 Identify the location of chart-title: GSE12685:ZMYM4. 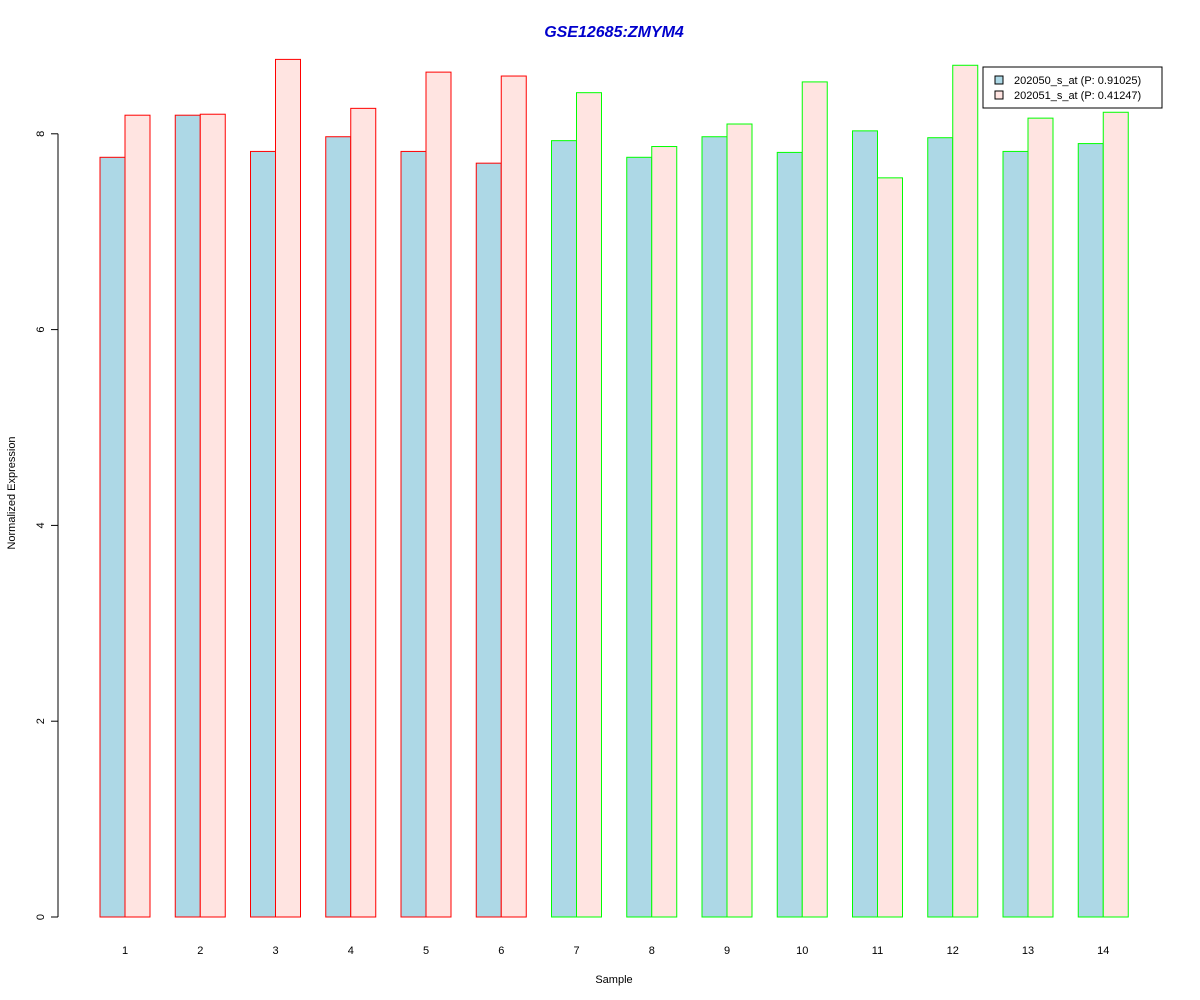
(614, 32).